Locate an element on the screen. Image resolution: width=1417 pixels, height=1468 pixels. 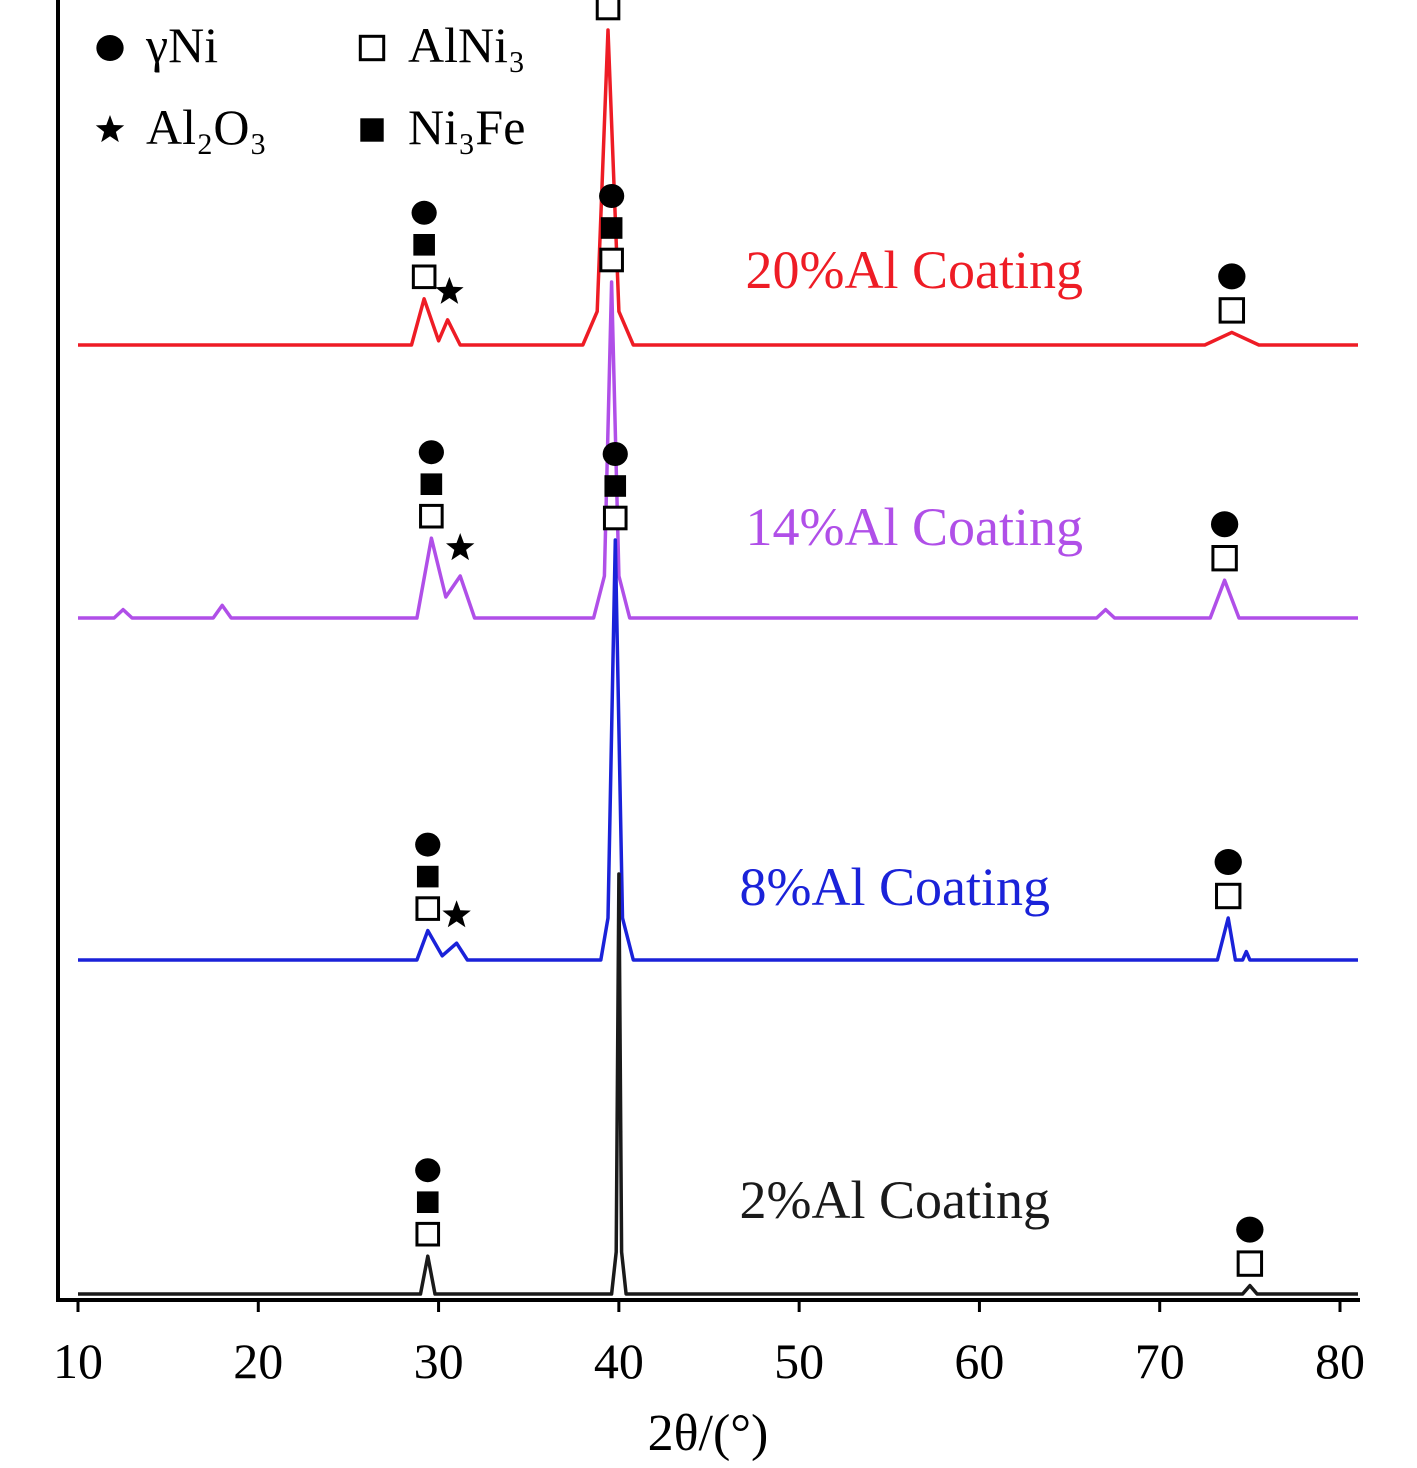
x-tick-label: 70 is located at coordinates (1160, 1361).